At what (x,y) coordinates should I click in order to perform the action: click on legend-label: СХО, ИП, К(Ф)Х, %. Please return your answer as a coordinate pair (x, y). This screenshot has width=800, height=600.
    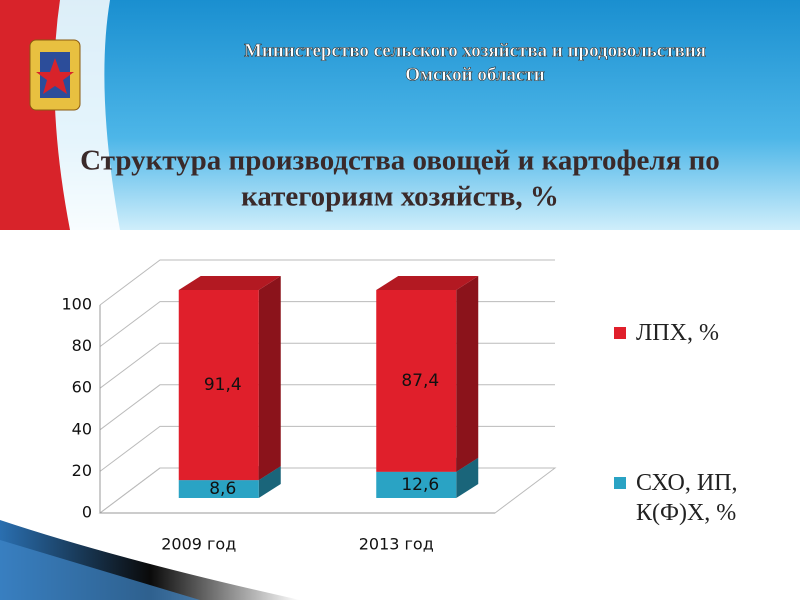
    Looking at the image, I should click on (687, 498).